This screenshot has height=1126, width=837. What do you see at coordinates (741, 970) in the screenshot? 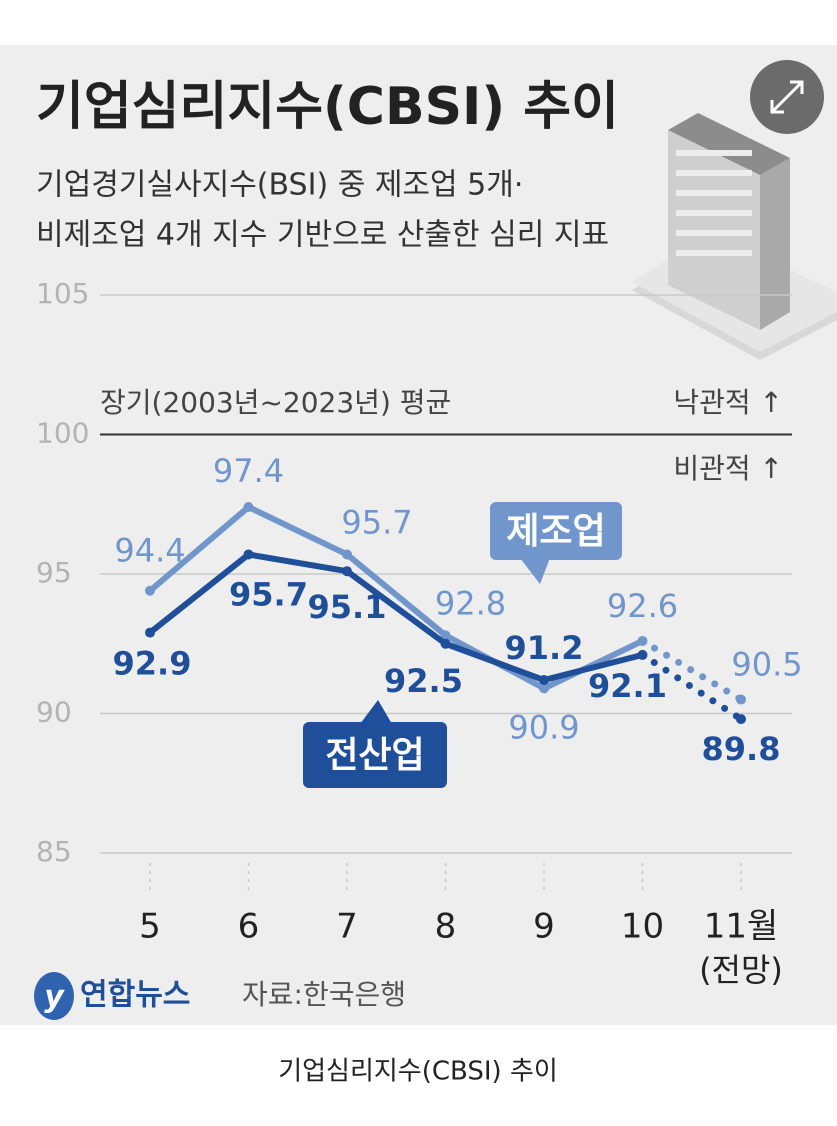
I see `x-tick-note: (전망)` at bounding box center [741, 970].